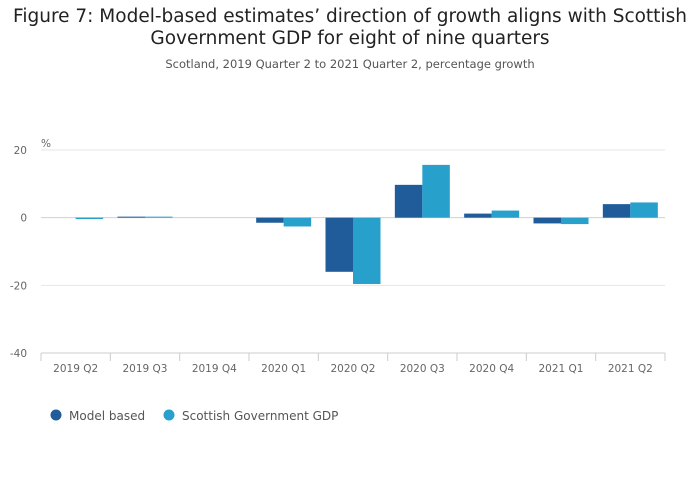  What do you see at coordinates (46, 144) in the screenshot?
I see `y-axis-unit-label: %` at bounding box center [46, 144].